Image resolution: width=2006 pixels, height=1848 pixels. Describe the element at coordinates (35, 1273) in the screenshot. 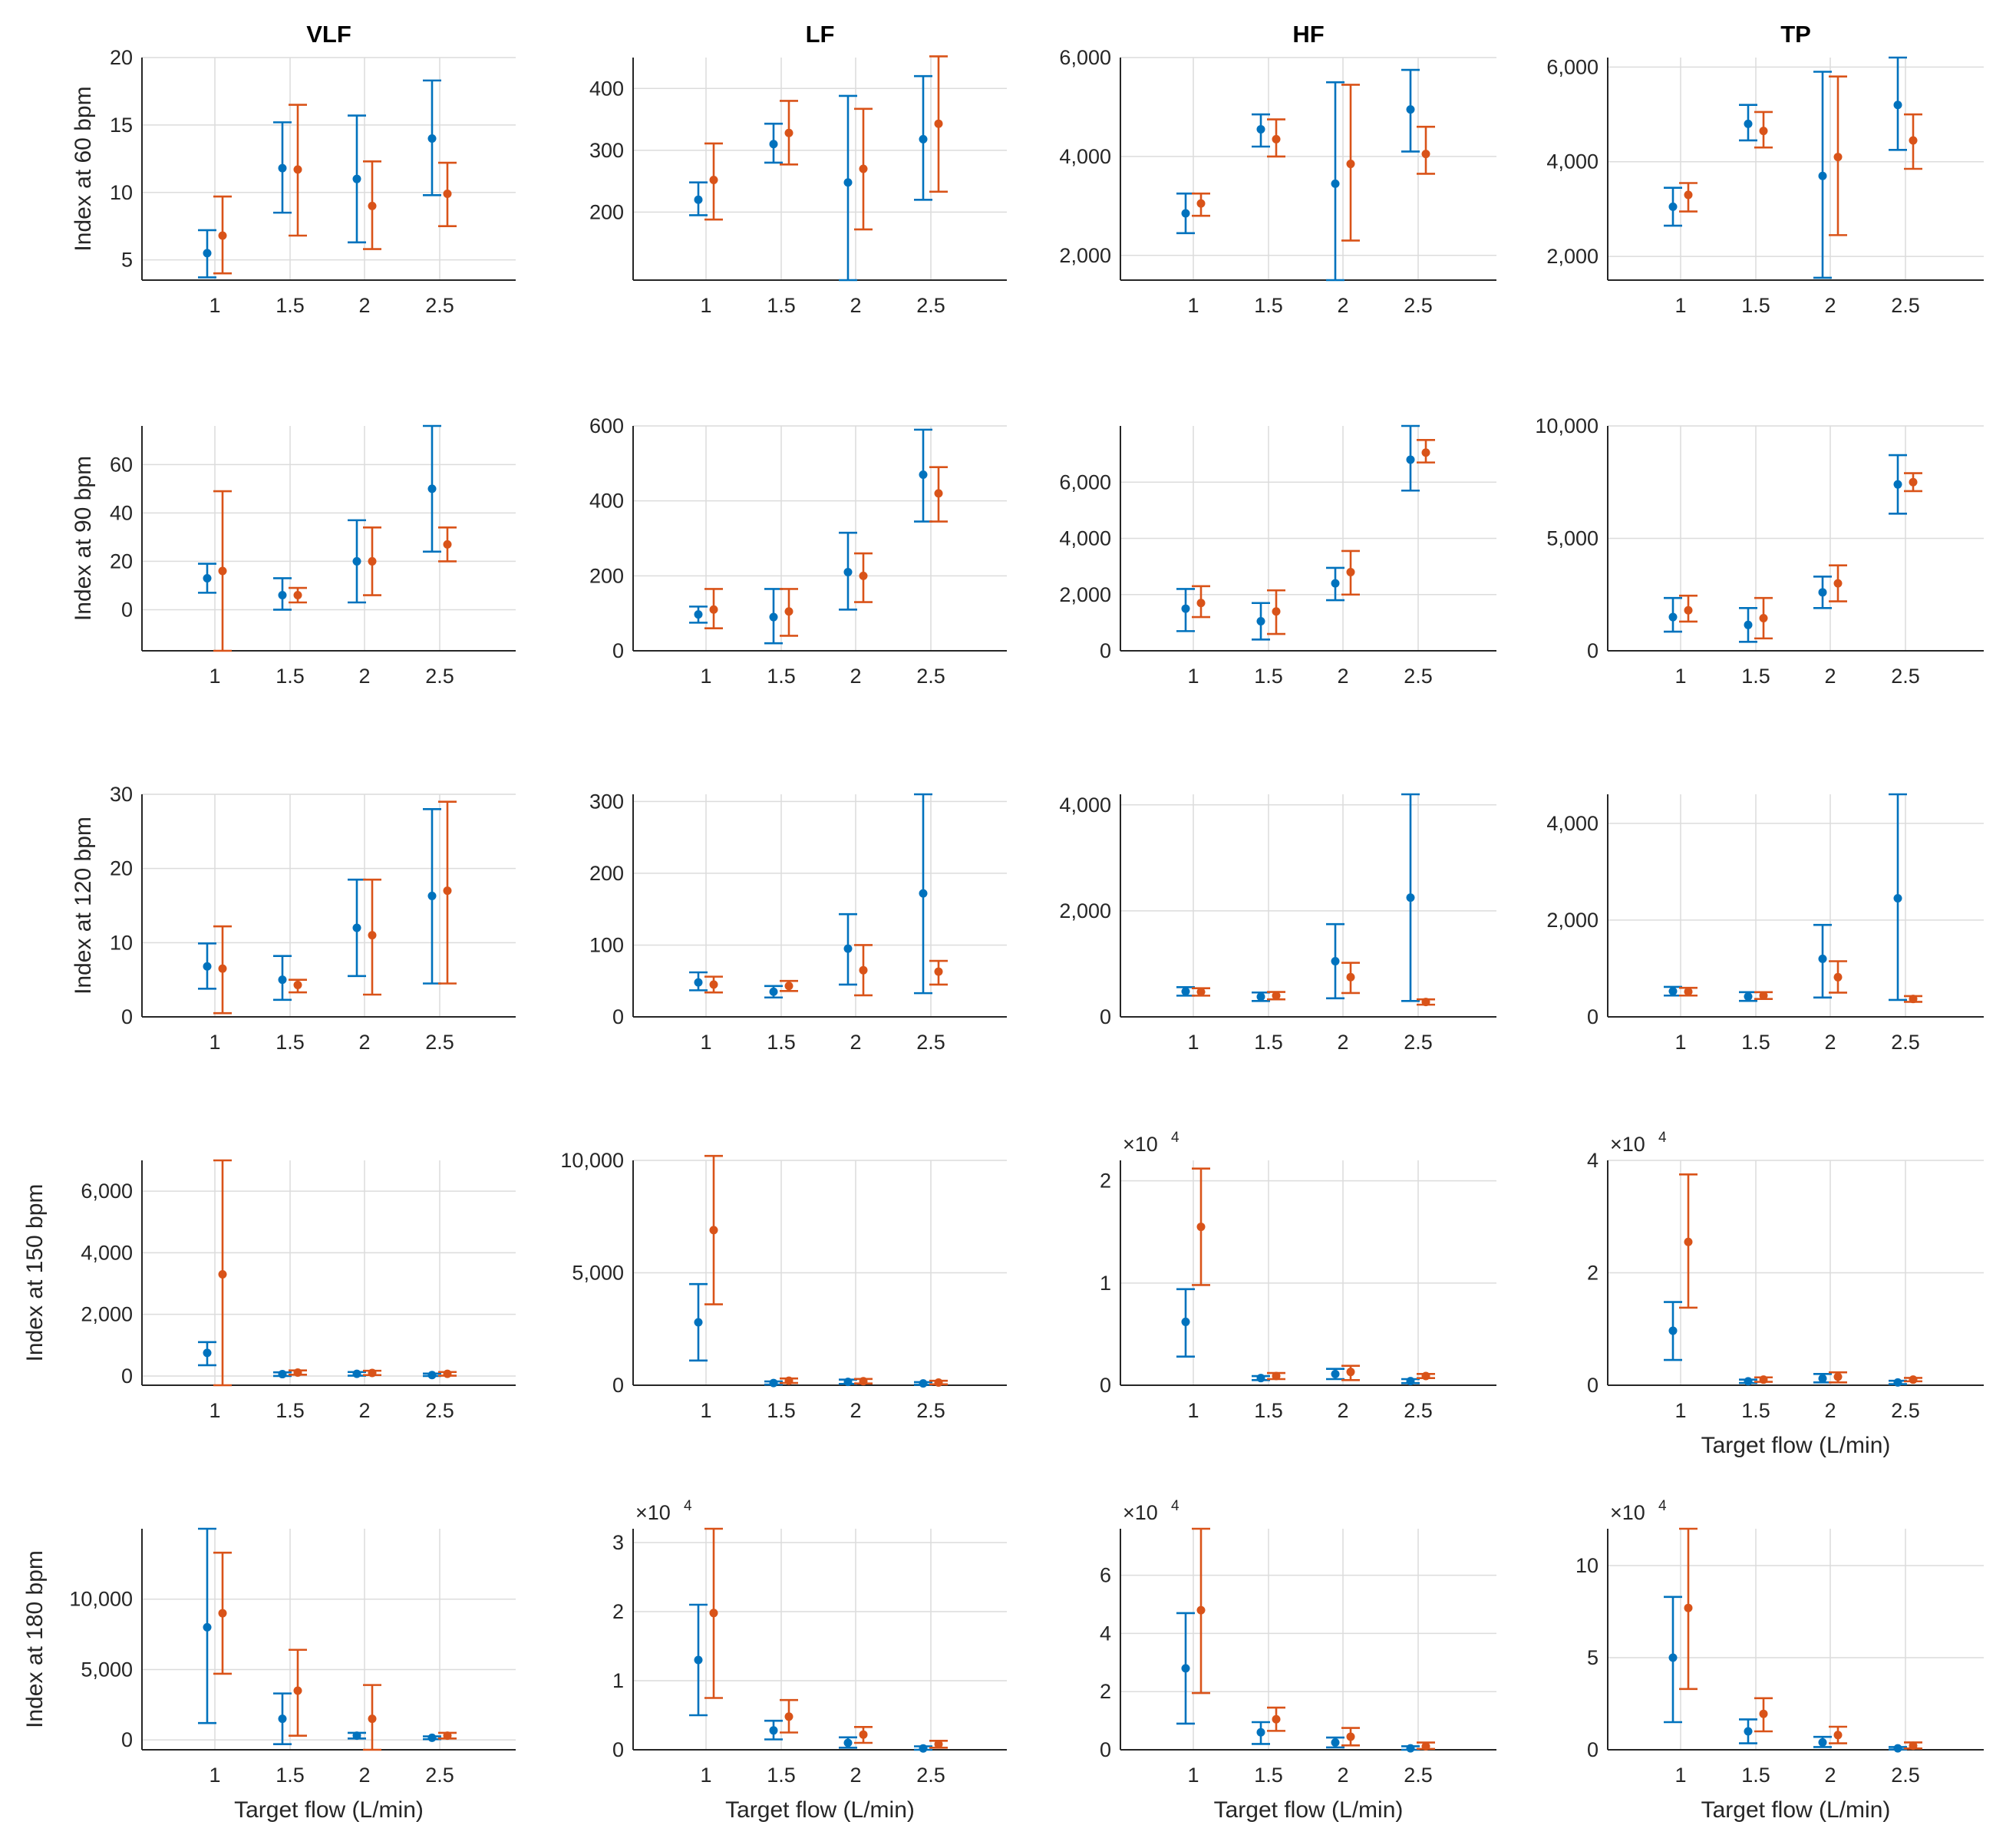

I see `row-label: Index at 150 bpm` at that location.